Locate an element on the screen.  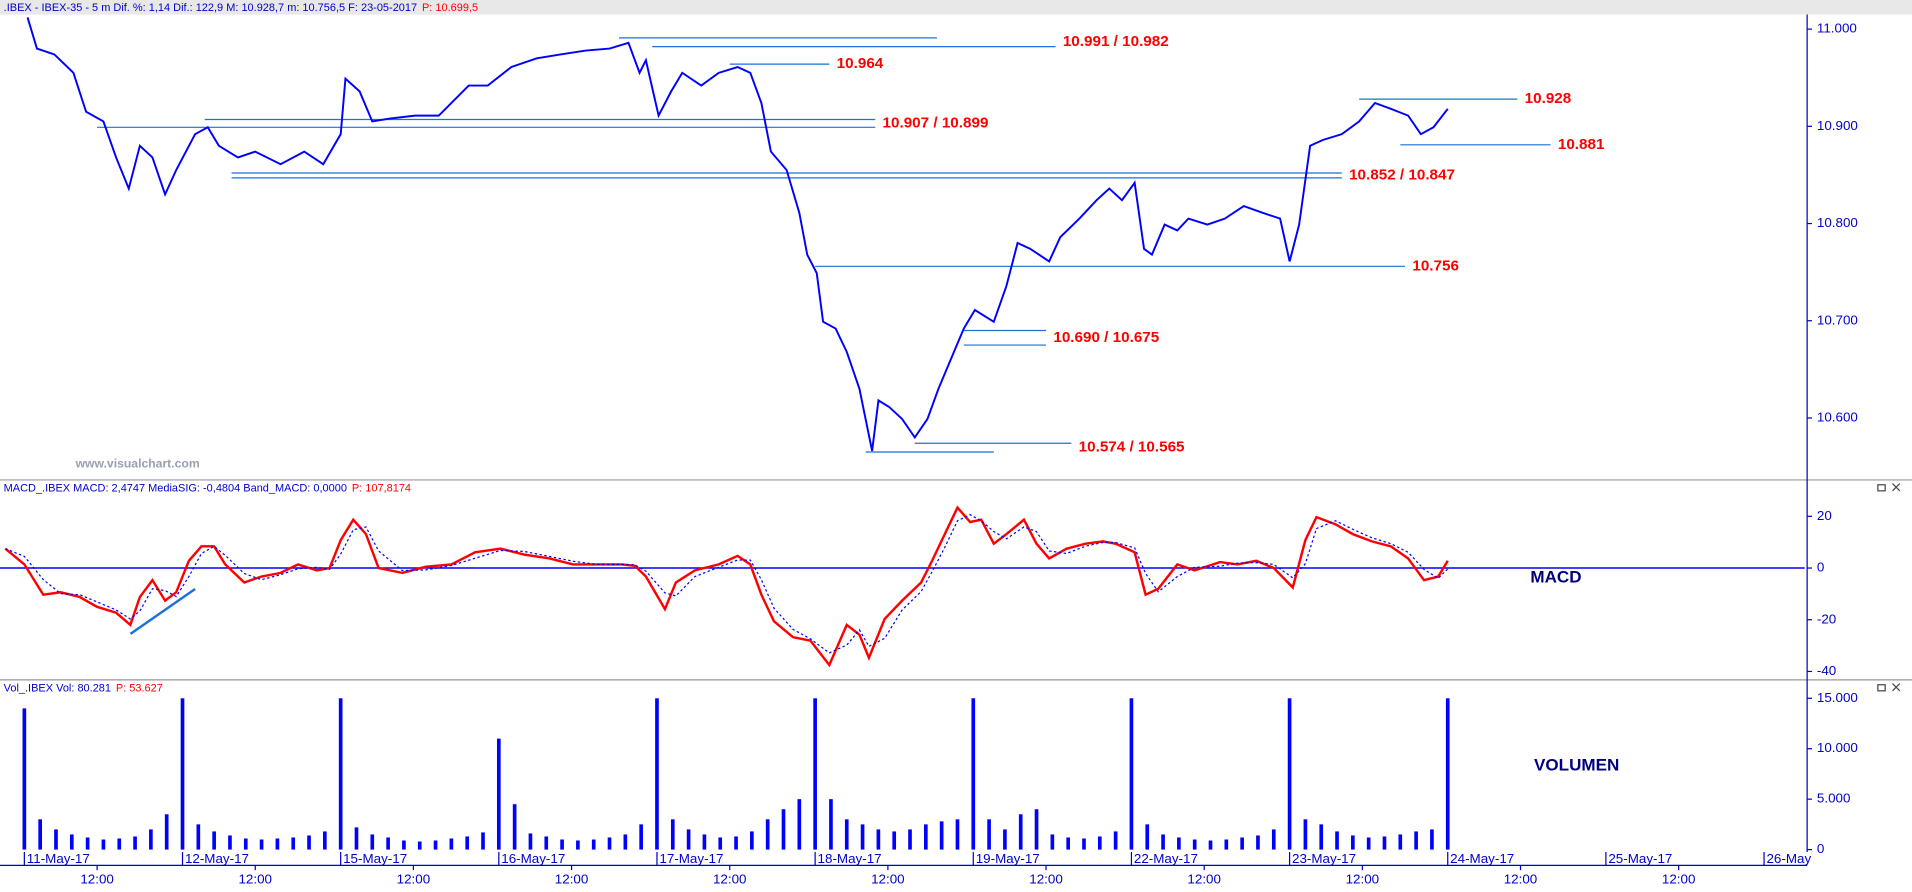
panel-header-last: P: 53.627 is located at coordinates (139, 688).